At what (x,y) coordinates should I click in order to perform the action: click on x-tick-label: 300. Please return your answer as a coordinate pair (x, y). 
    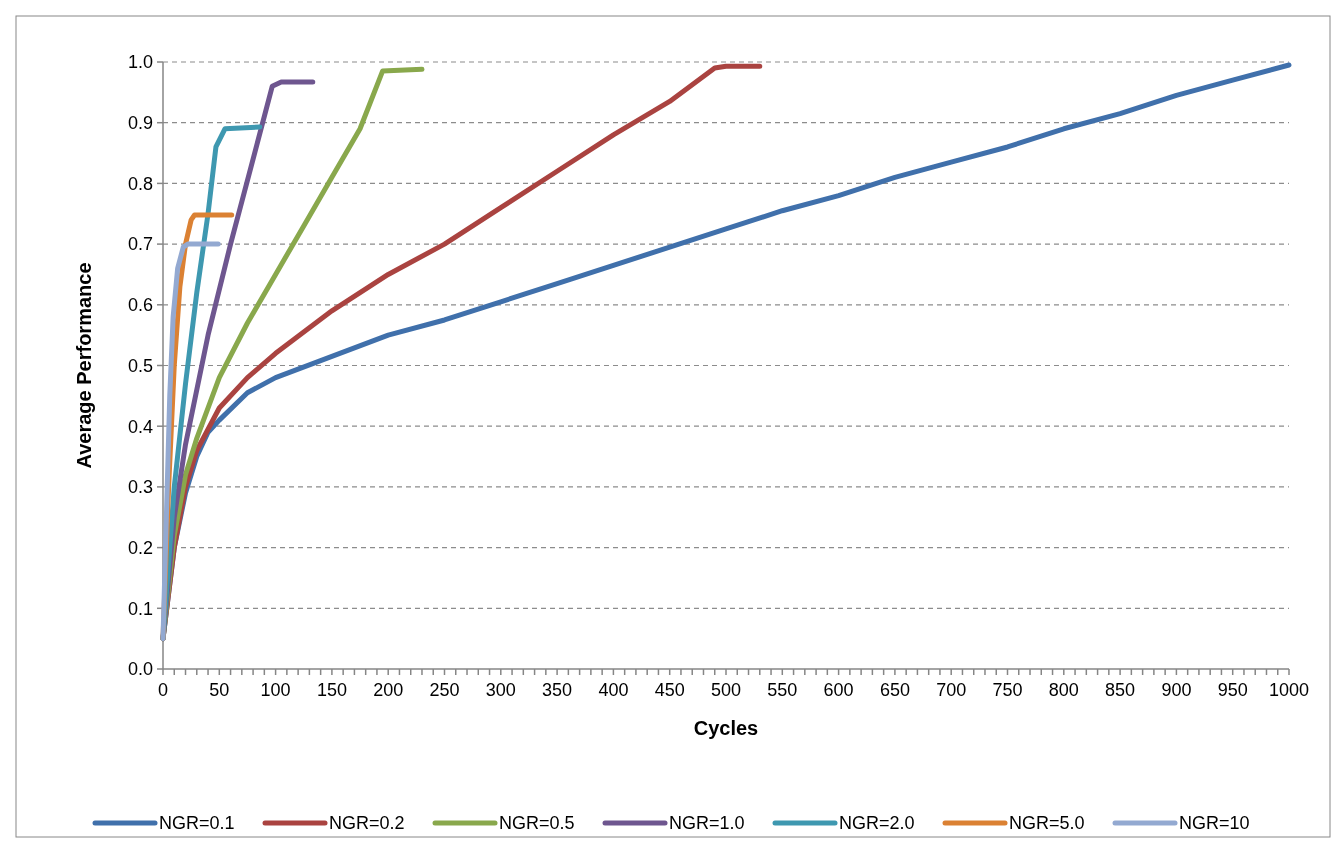
    Looking at the image, I should click on (500, 690).